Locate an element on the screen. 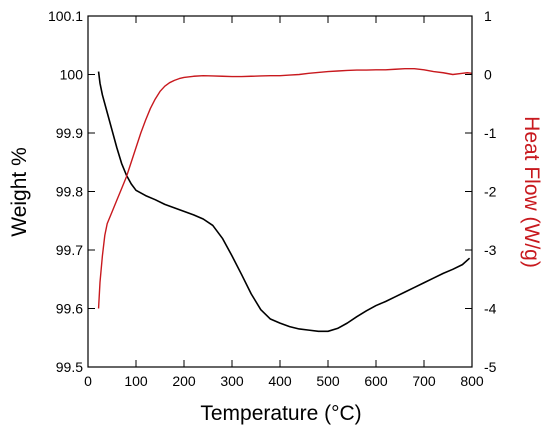 This screenshot has width=550, height=434. left-tick-label: 99.8 is located at coordinates (69, 192).